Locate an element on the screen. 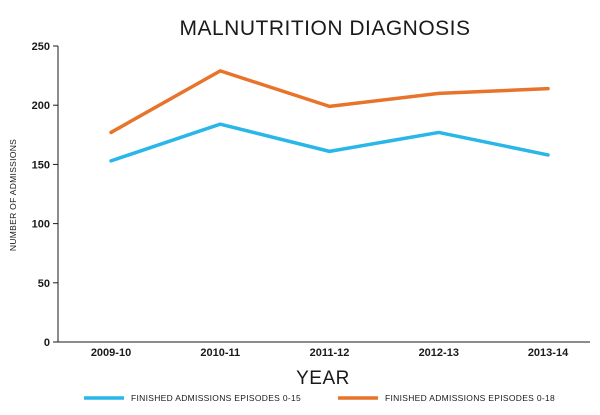 The height and width of the screenshot is (415, 600). y-tick-label: 250 is located at coordinates (41, 47).